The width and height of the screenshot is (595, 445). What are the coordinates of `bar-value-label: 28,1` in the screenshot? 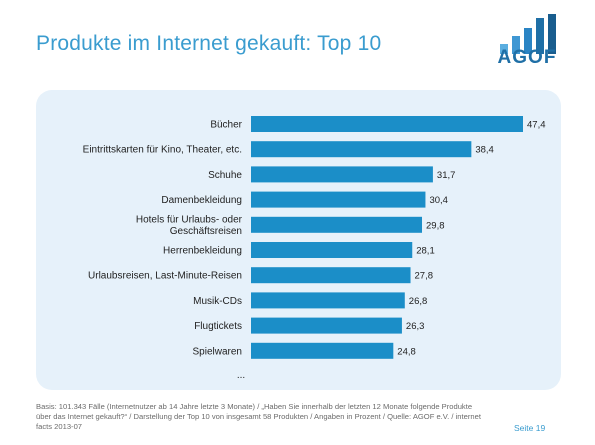 It's located at (425, 251).